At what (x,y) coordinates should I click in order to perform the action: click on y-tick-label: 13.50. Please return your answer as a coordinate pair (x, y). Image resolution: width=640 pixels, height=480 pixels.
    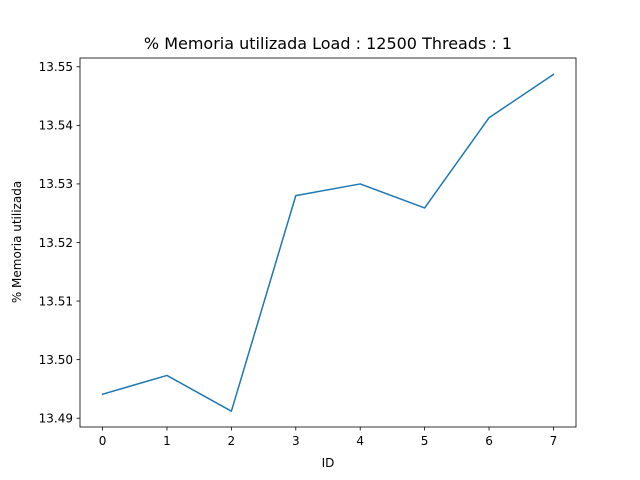
    Looking at the image, I should click on (56, 360).